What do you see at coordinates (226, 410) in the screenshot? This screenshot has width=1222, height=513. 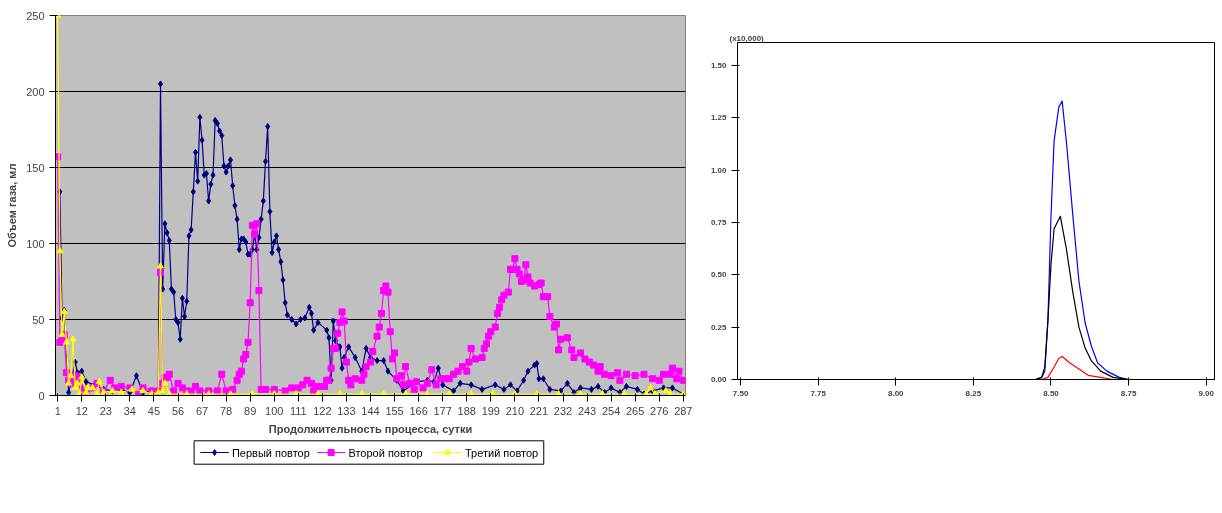 I see `x-tick-label: 78` at bounding box center [226, 410].